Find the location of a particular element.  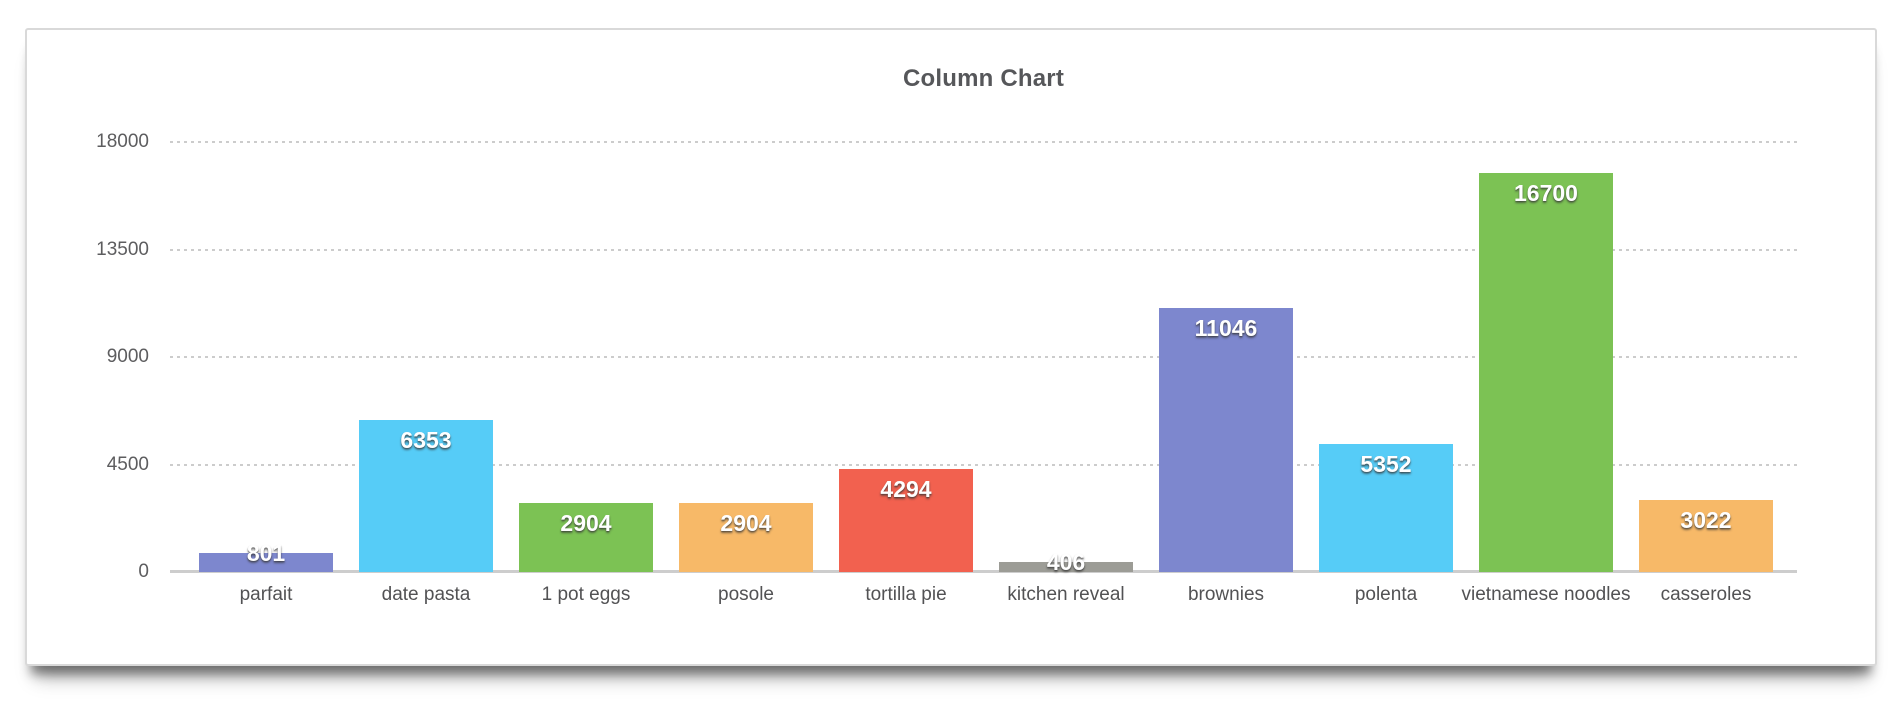

x-axis-label-date-pasta: date pasta is located at coordinates (426, 594).